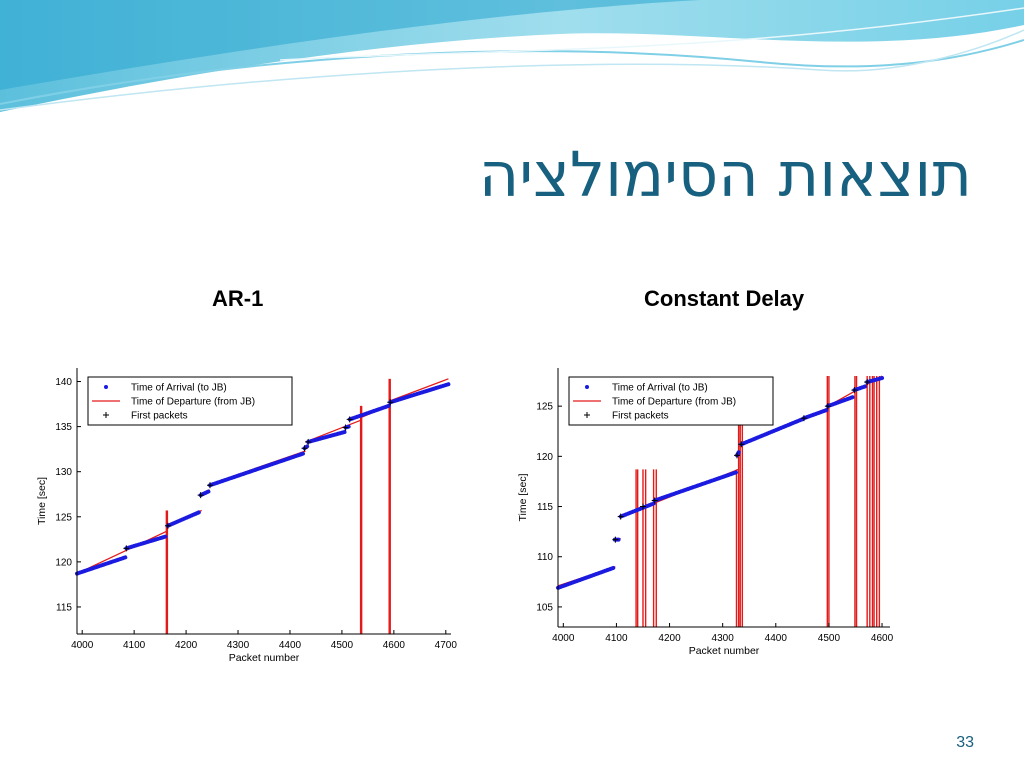 This screenshot has height=768, width=1024. I want to click on slide-number: 33, so click(965, 742).